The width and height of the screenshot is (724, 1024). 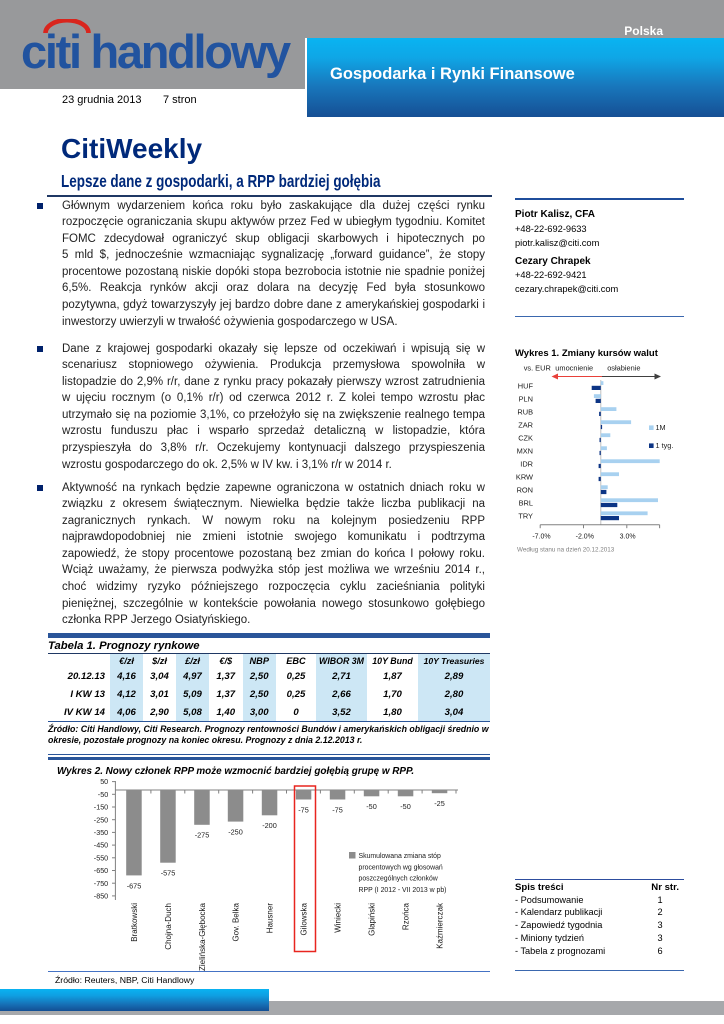 What do you see at coordinates (628, 537) in the screenshot?
I see `svg-text: 3.0%` at bounding box center [628, 537].